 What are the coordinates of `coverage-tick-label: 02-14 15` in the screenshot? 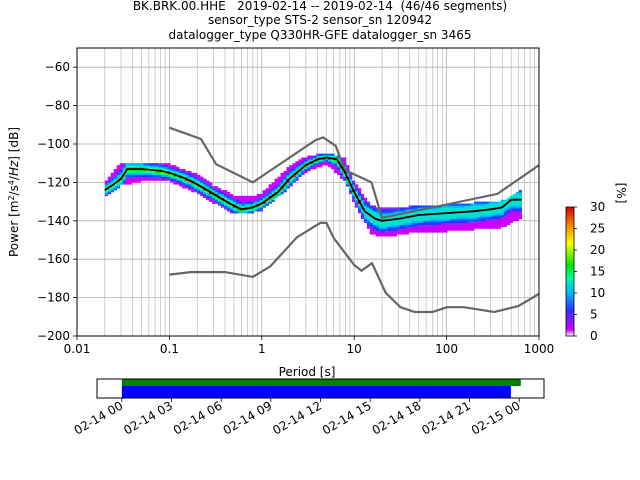 It's located at (347, 417).